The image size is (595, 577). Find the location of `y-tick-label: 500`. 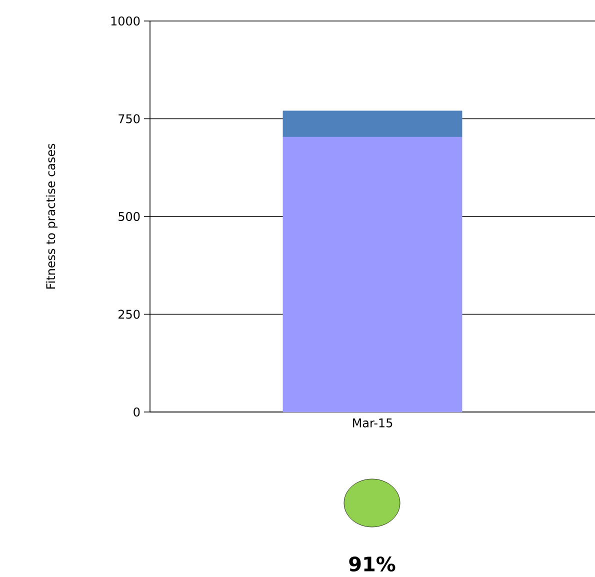

y-tick-label: 500 is located at coordinates (129, 217).